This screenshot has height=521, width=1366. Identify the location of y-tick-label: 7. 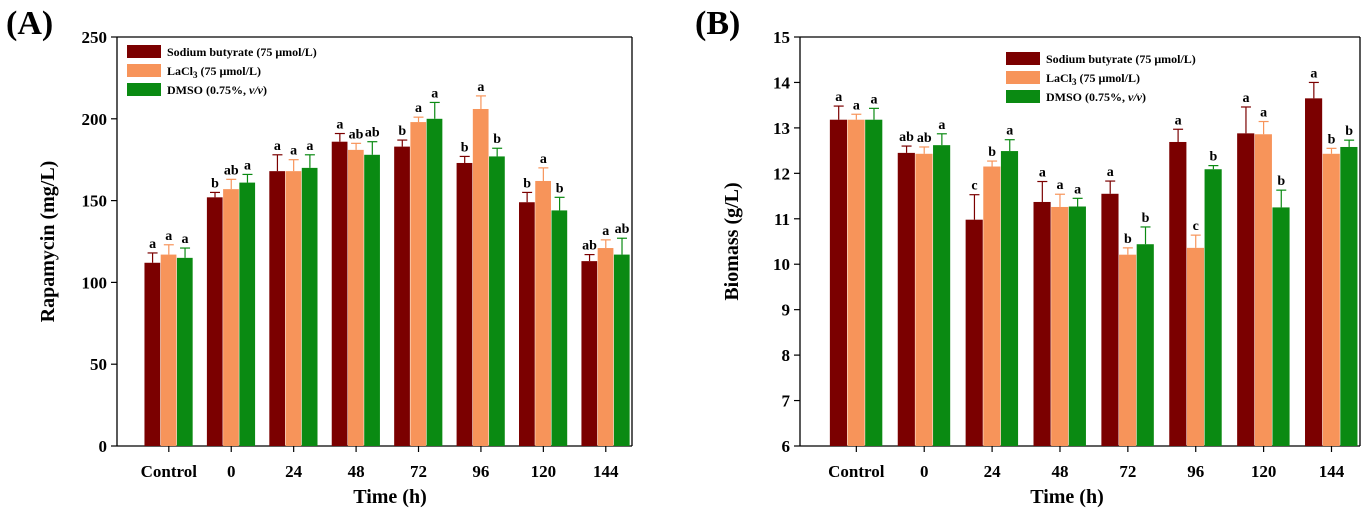
(786, 401).